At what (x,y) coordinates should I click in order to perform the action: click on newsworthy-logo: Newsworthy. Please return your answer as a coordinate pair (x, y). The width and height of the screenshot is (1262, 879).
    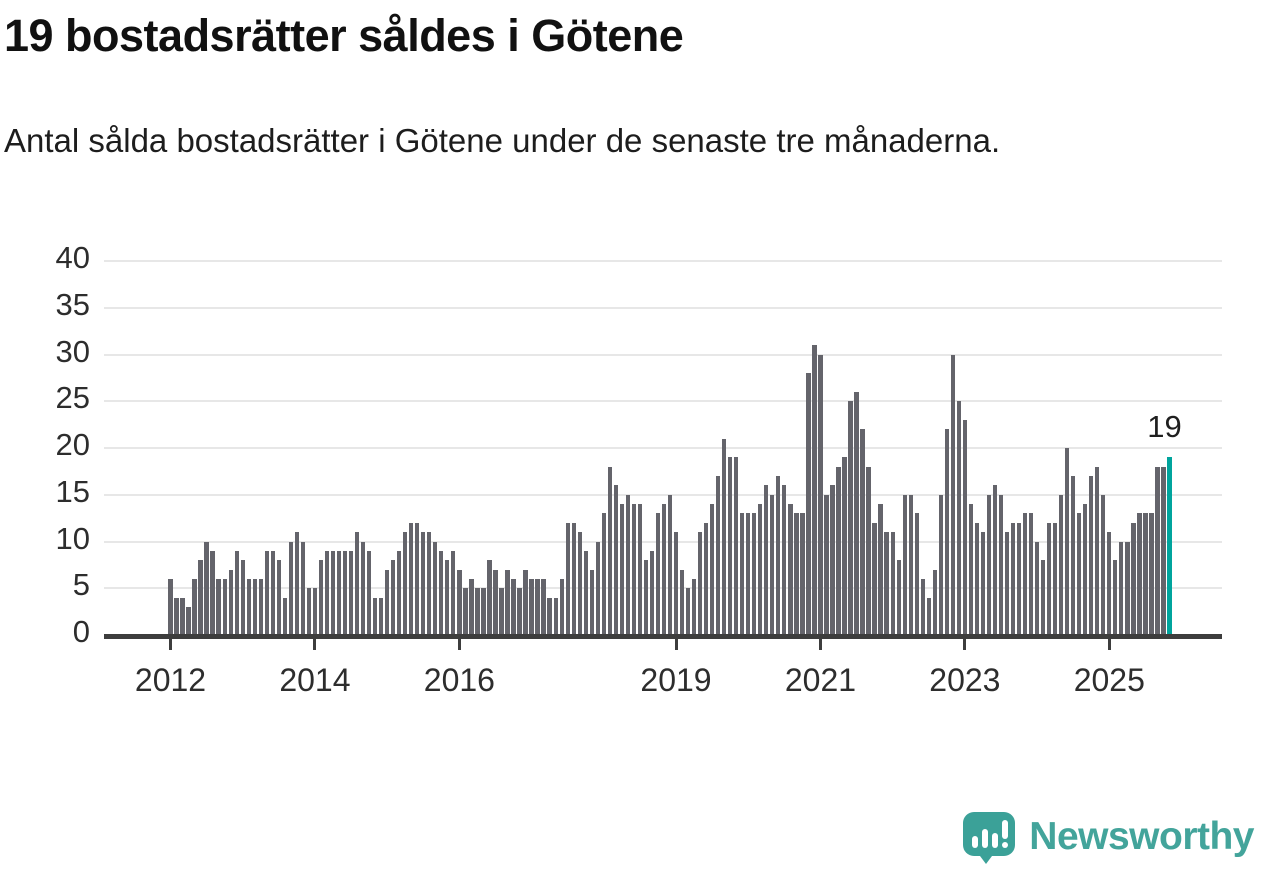
    Looking at the image, I should click on (1108, 838).